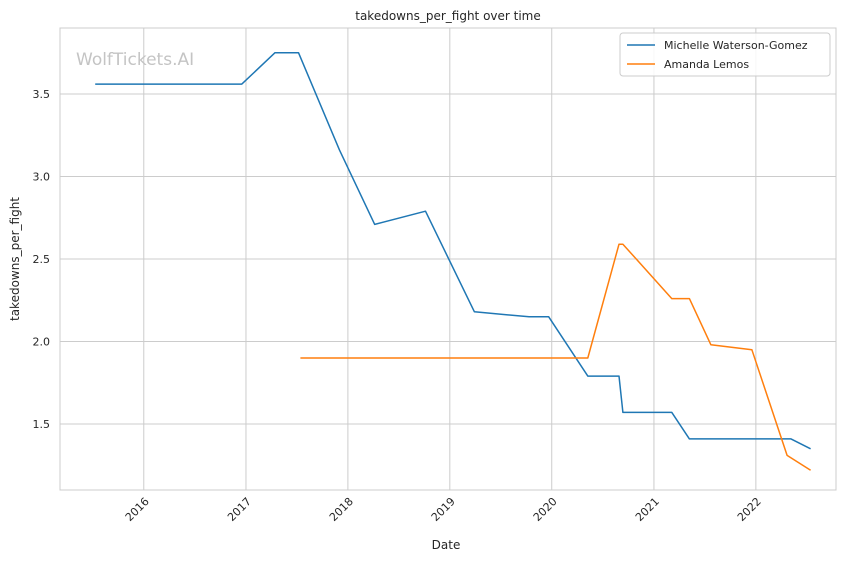 The image size is (844, 561). I want to click on x-tick-label: 2019, so click(443, 509).